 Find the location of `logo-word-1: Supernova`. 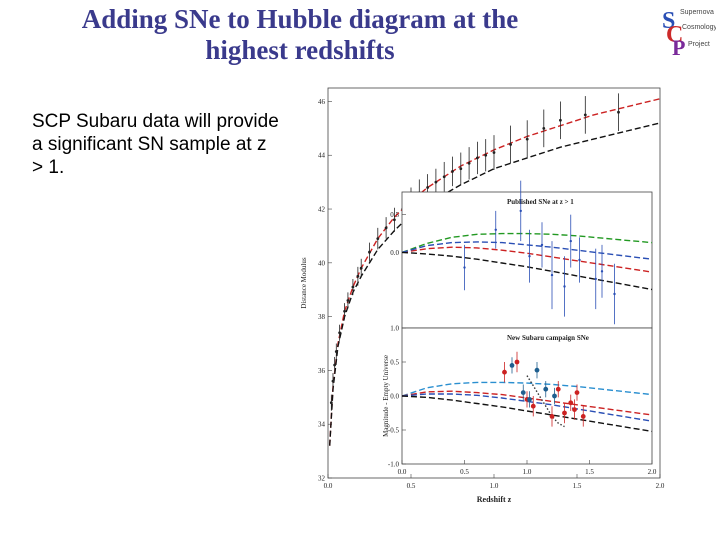

logo-word-1: Supernova is located at coordinates (697, 12).